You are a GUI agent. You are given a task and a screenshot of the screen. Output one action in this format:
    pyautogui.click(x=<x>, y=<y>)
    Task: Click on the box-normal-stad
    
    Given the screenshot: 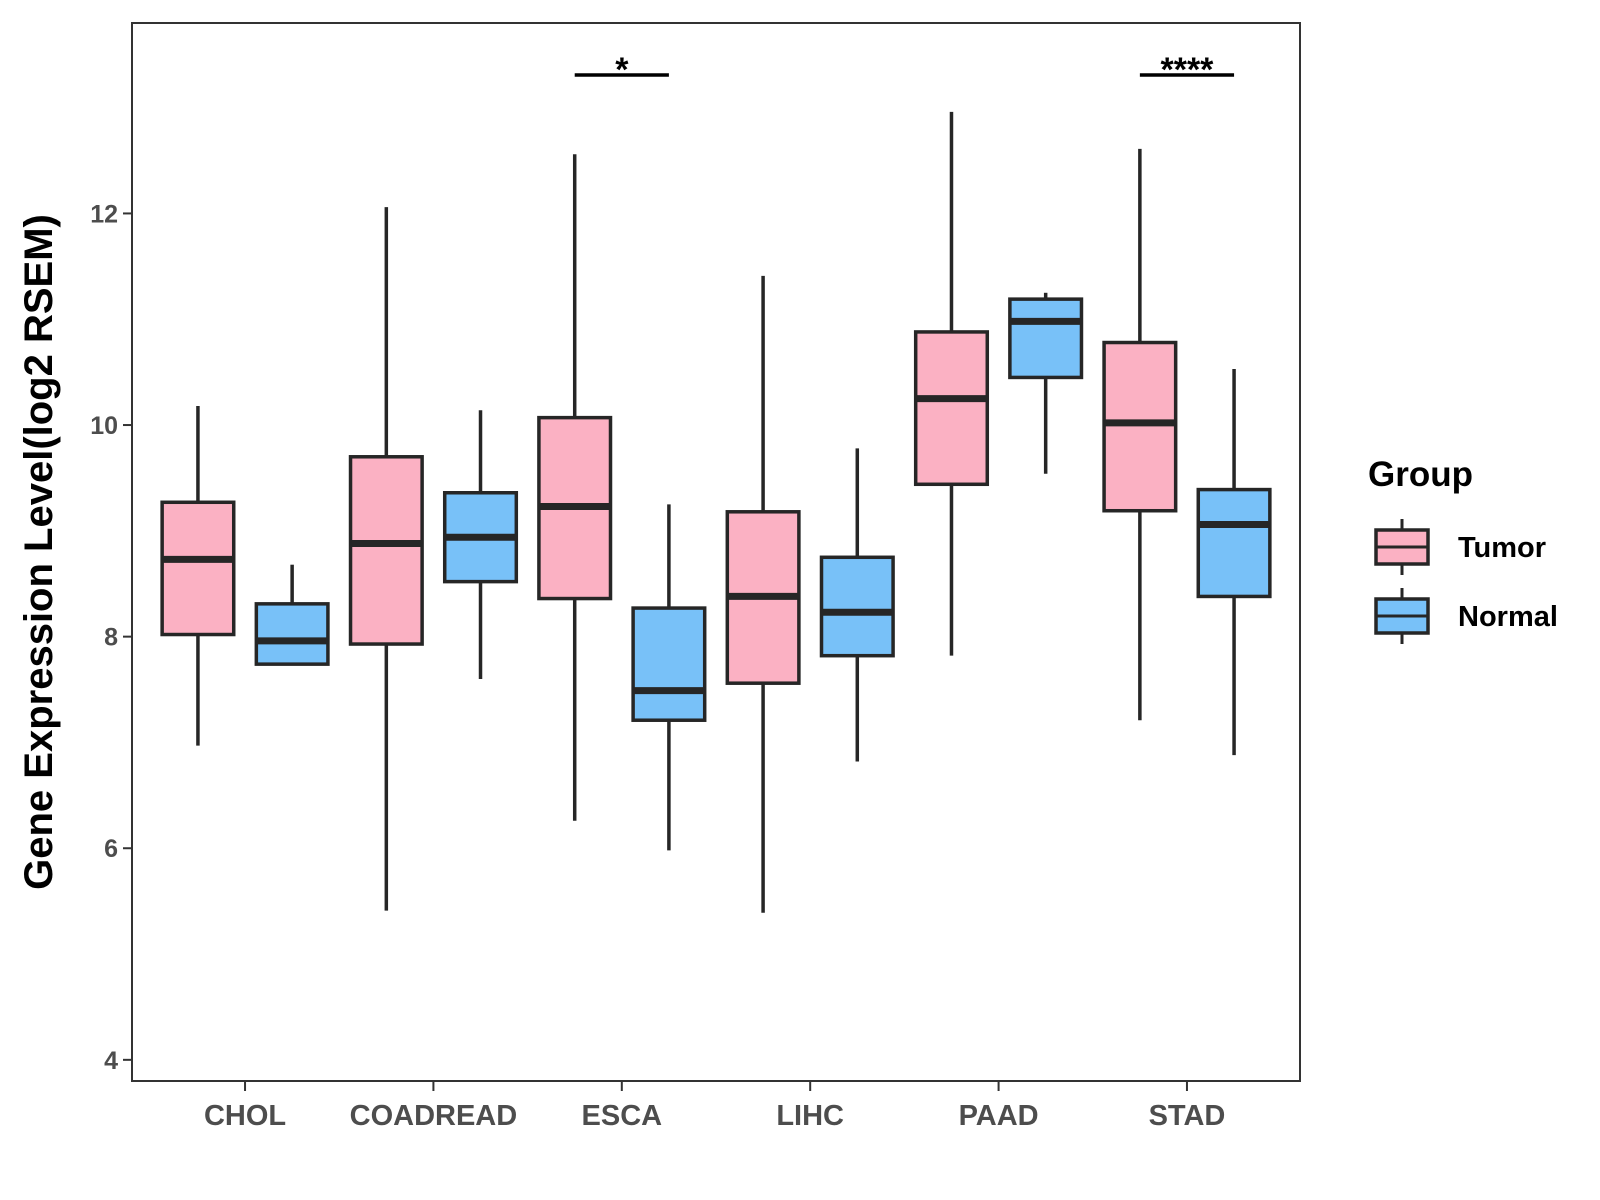 What is the action you would take?
    pyautogui.click(x=1234, y=562)
    